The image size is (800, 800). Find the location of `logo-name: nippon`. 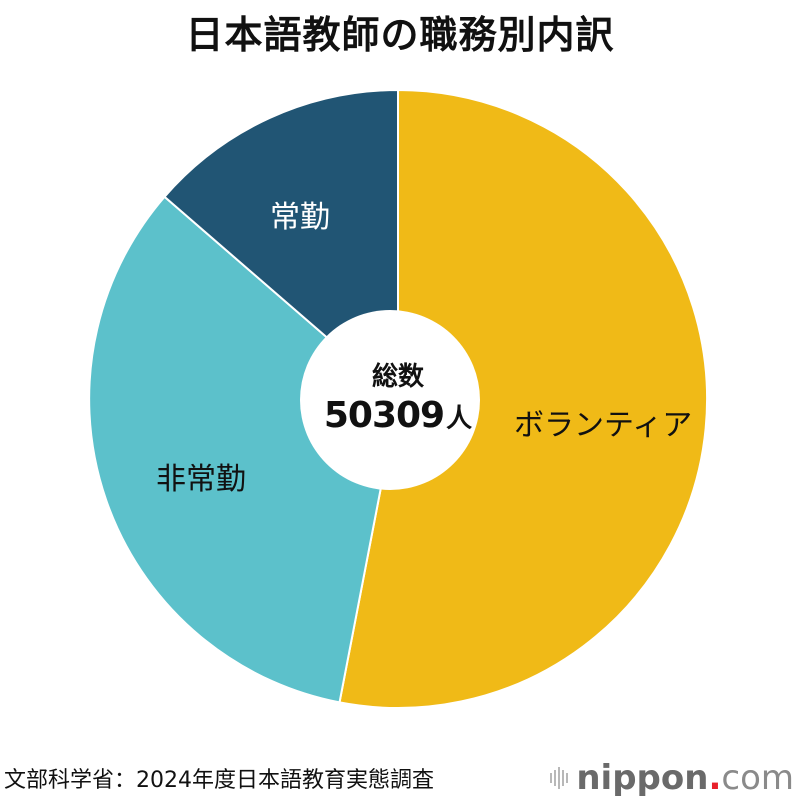

logo-name: nippon is located at coordinates (642, 778).